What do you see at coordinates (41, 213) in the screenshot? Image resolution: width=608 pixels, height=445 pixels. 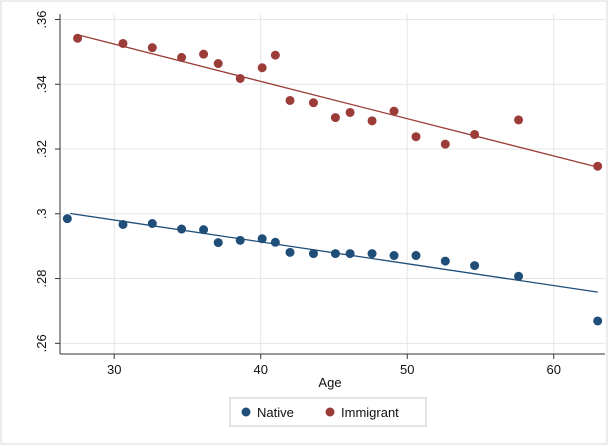 I see `y-tick-label: .3` at bounding box center [41, 213].